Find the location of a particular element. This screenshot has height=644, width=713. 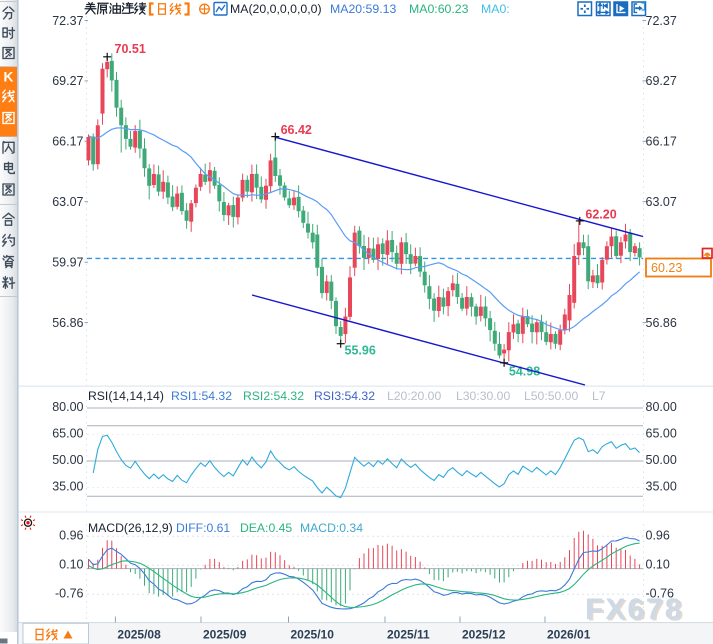

svg-text: MACD(26,12,9) is located at coordinates (130, 528).